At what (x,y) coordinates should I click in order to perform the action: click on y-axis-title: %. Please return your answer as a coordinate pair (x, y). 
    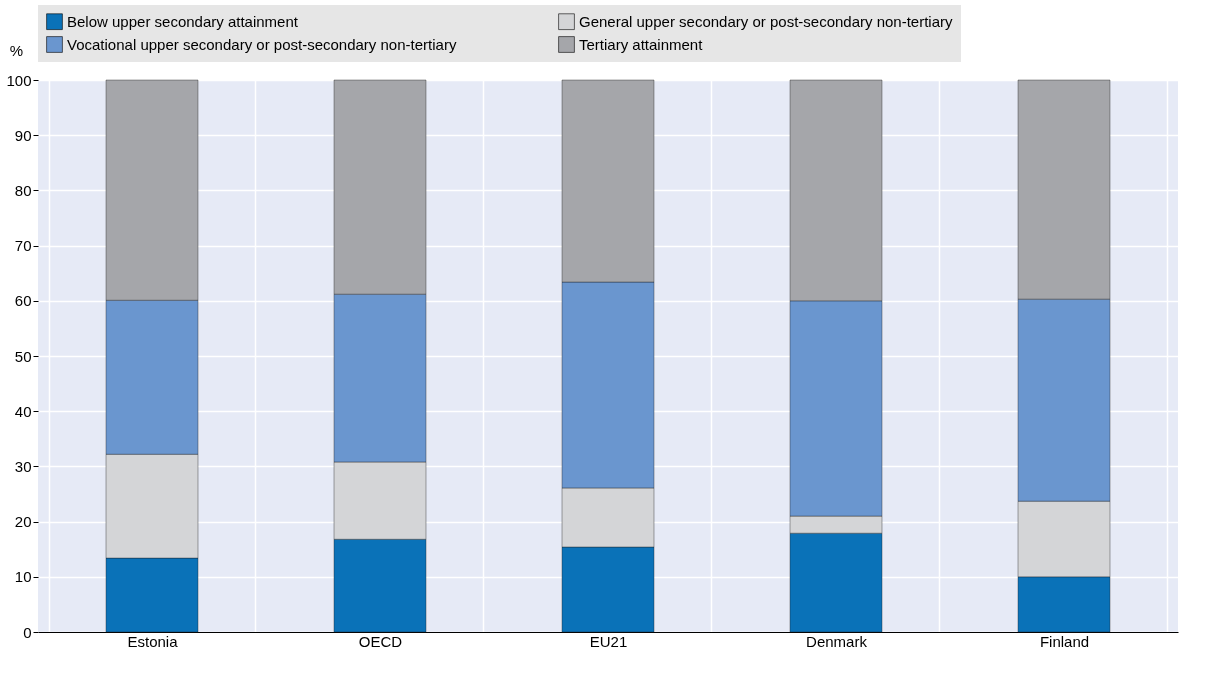
    Looking at the image, I should click on (16, 50).